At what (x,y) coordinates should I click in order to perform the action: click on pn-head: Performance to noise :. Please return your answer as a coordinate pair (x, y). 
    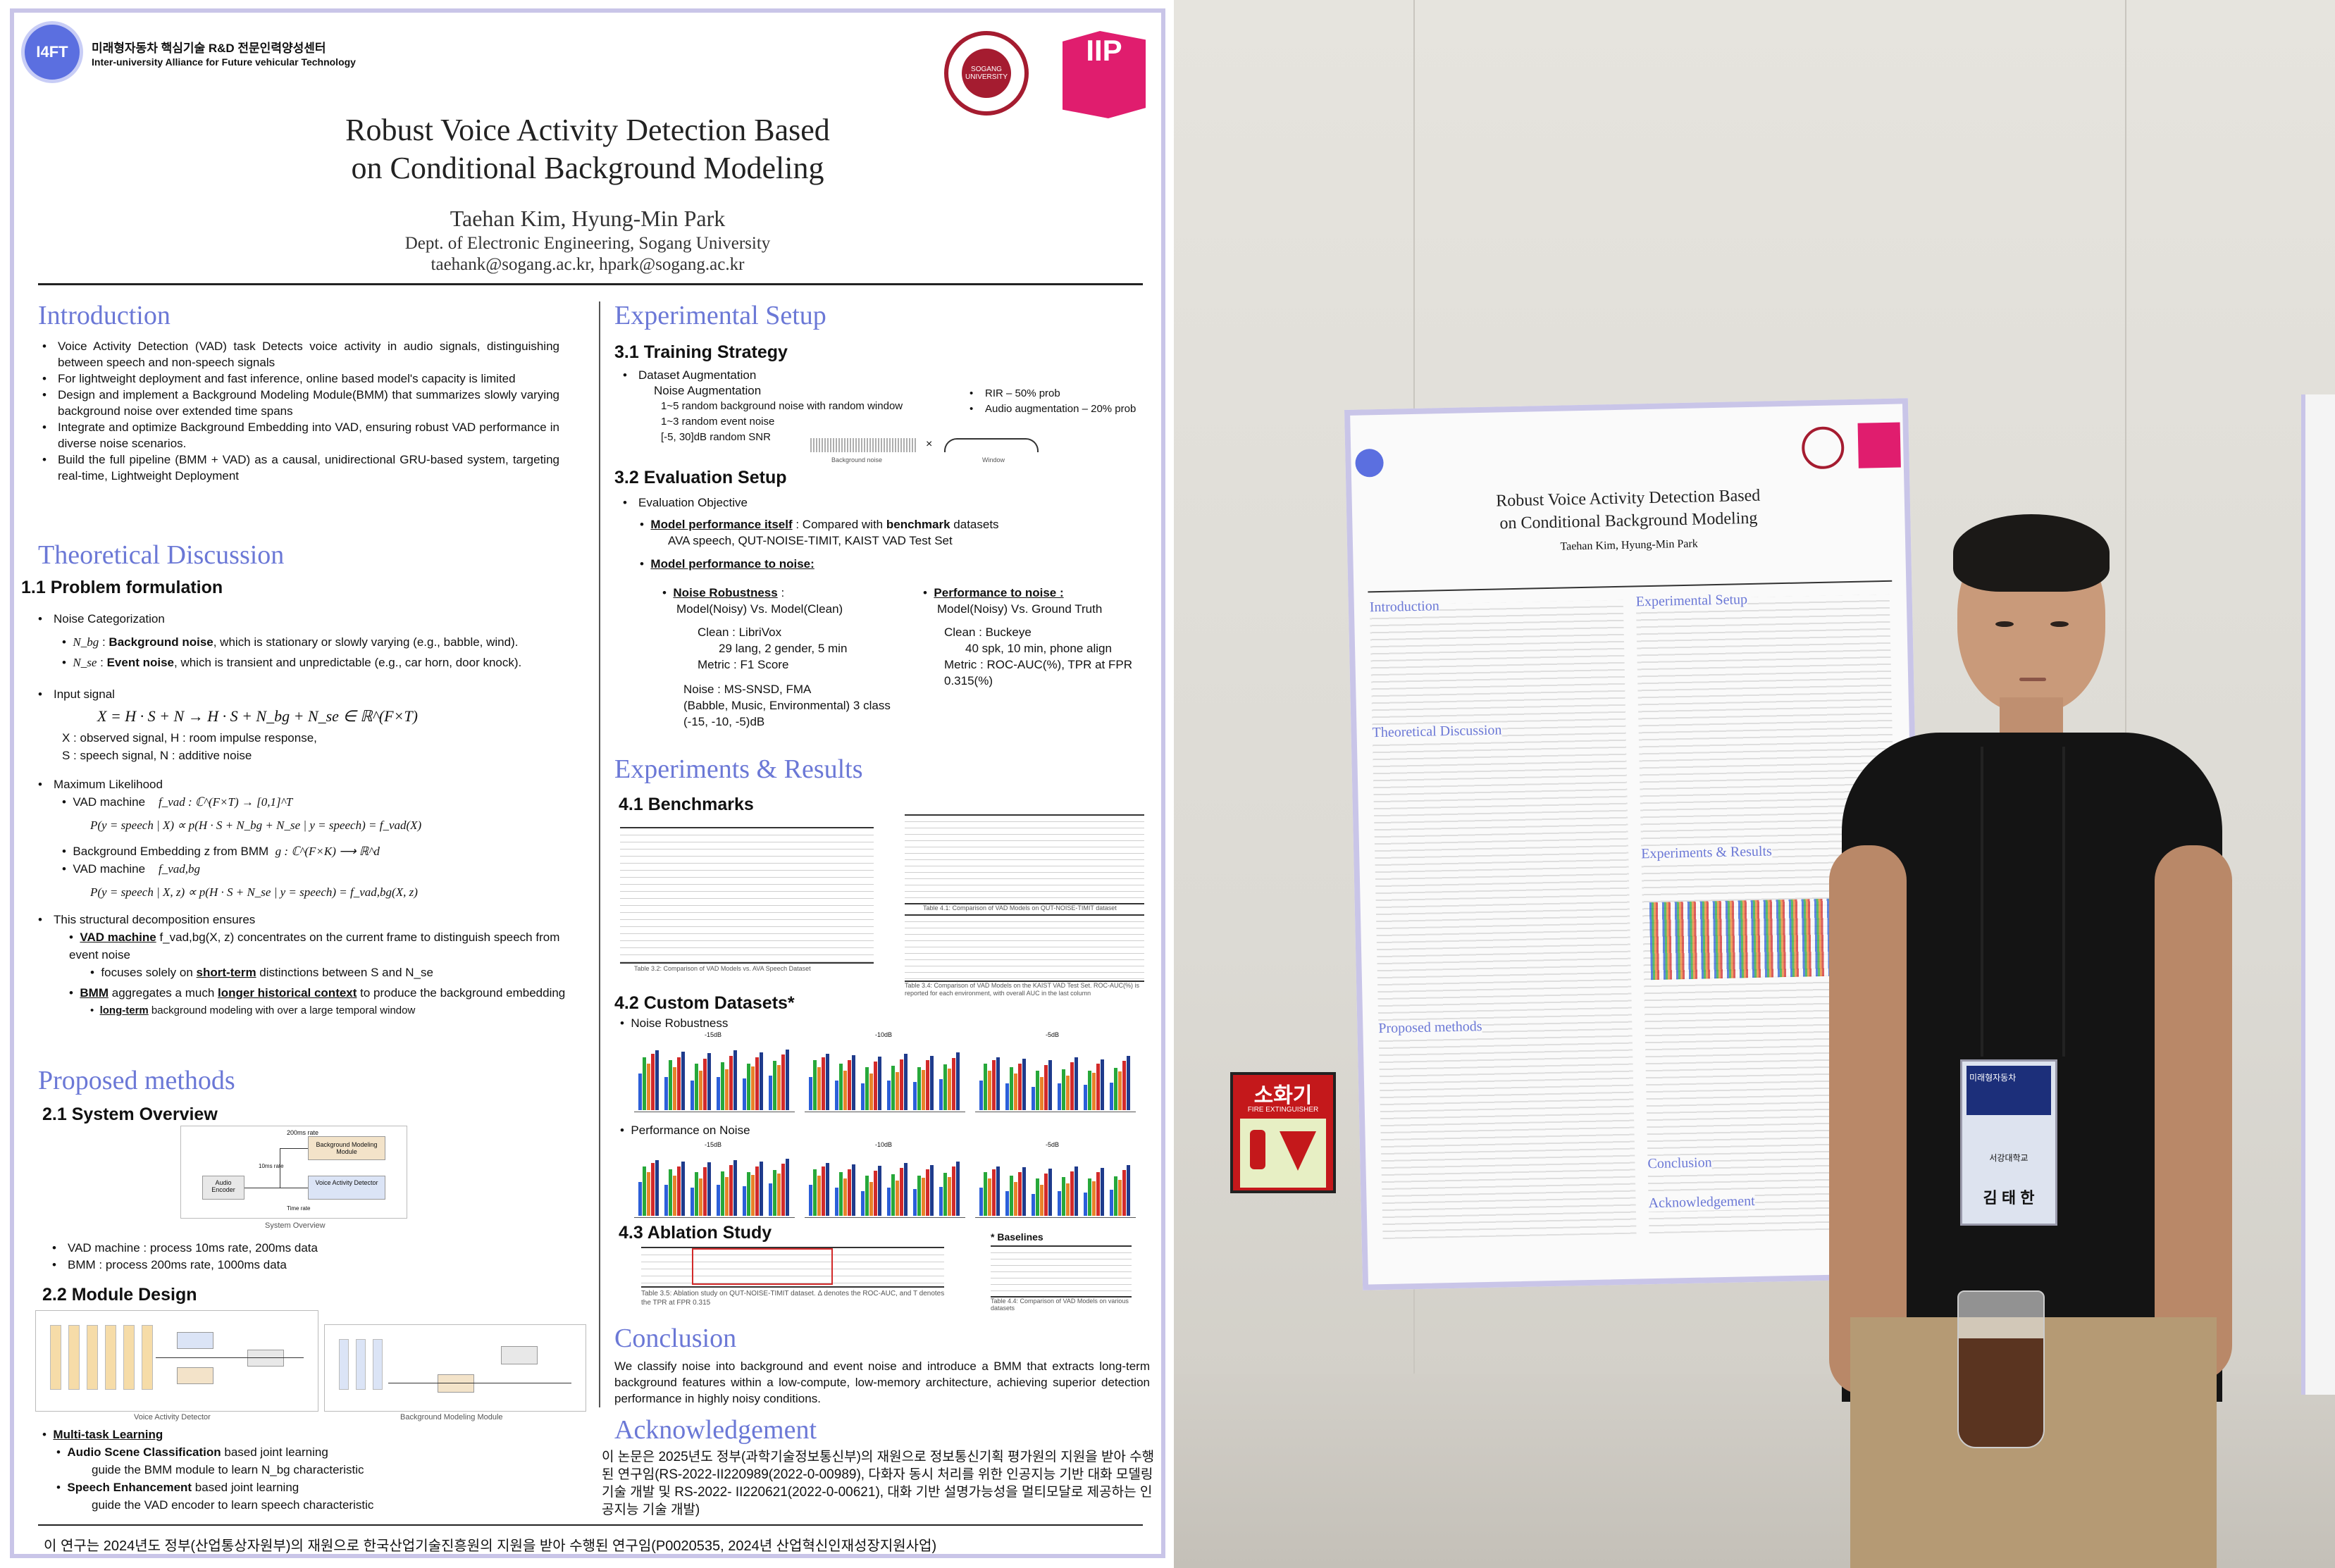
    Looking at the image, I should click on (999, 592).